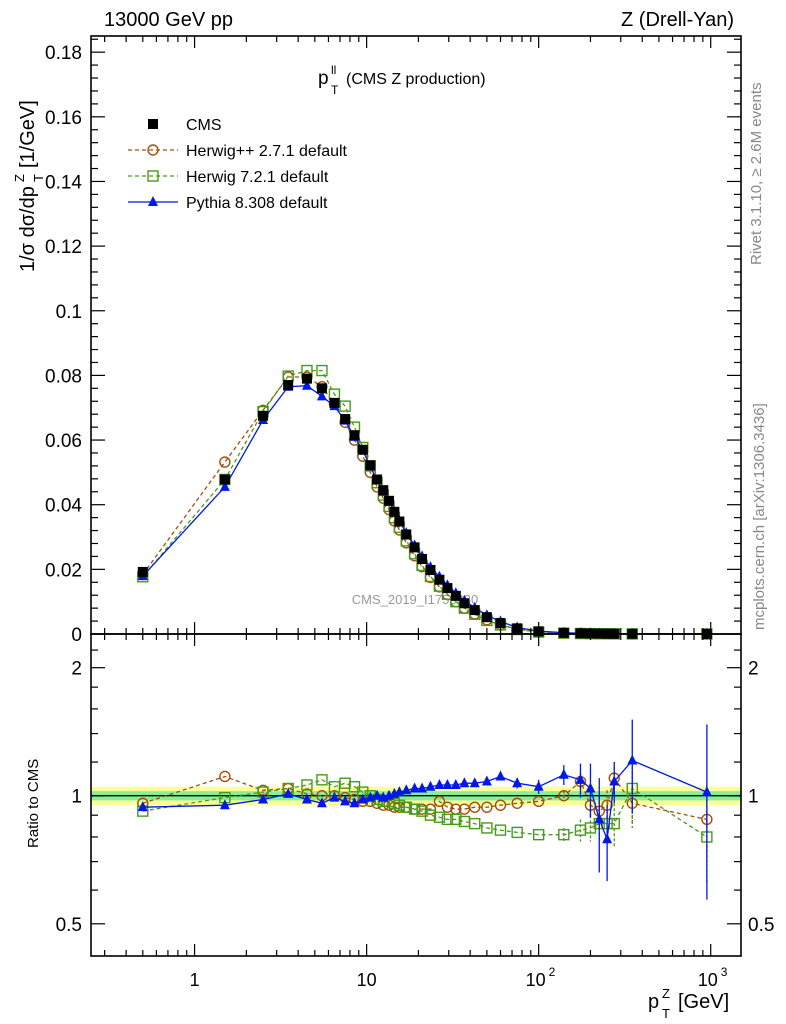 Image resolution: width=786 pixels, height=1024 pixels. I want to click on x-tick-label: 10 2, so click(541, 977).